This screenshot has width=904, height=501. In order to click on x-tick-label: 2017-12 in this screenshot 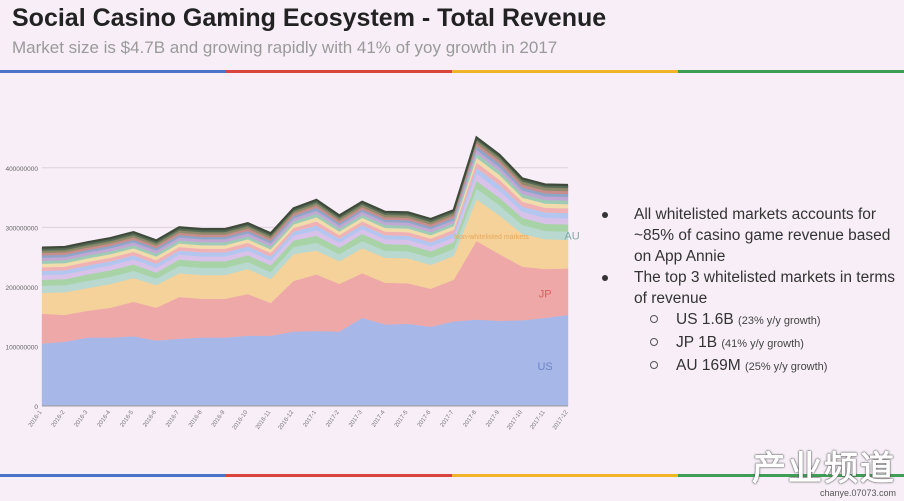, I will do `click(561, 420)`.